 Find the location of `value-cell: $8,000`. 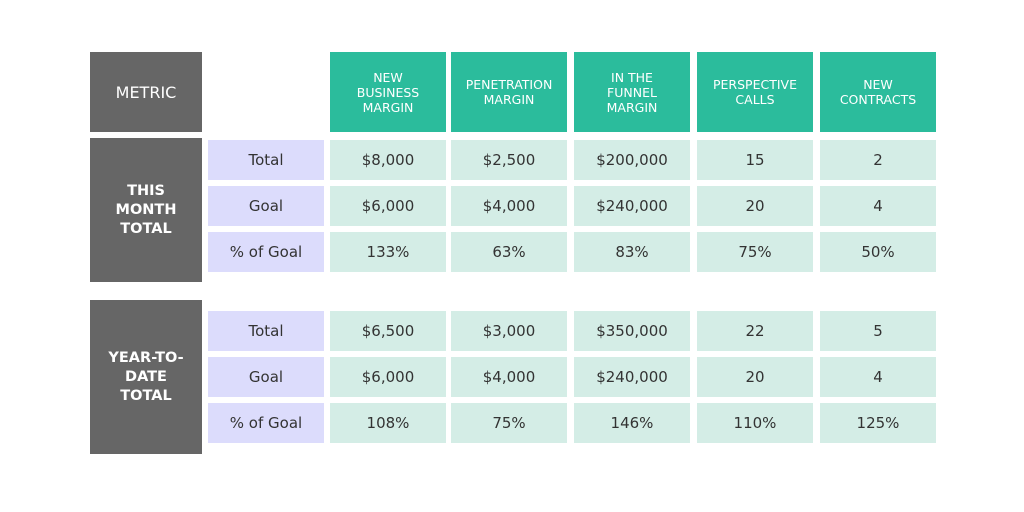

value-cell: $8,000 is located at coordinates (388, 160).